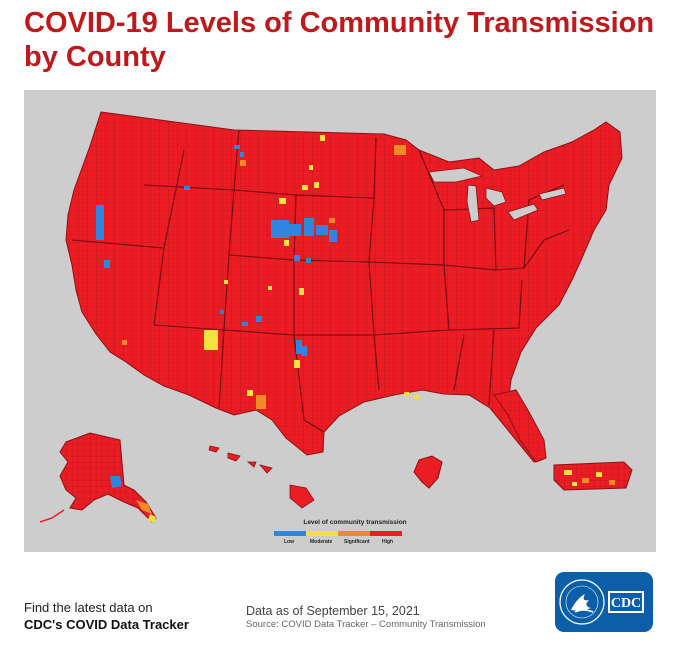 The height and width of the screenshot is (647, 680). What do you see at coordinates (289, 542) in the screenshot?
I see `legend-label-low: Low` at bounding box center [289, 542].